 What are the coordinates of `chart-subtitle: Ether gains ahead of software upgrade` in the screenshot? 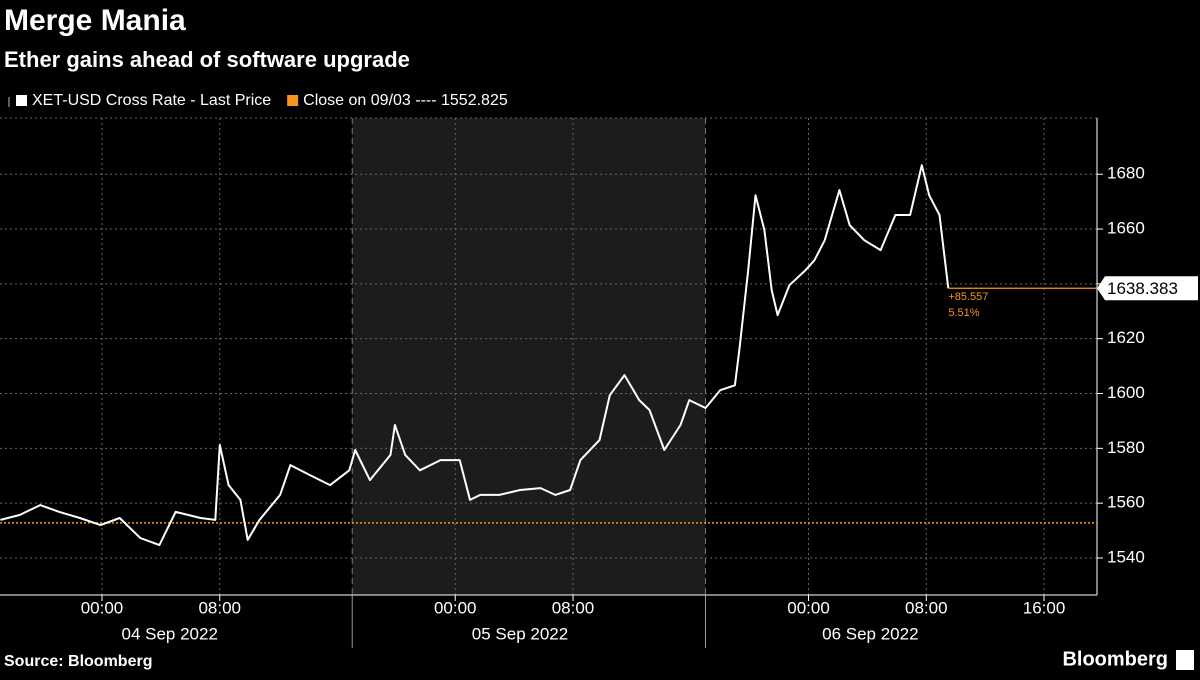 It's located at (207, 59).